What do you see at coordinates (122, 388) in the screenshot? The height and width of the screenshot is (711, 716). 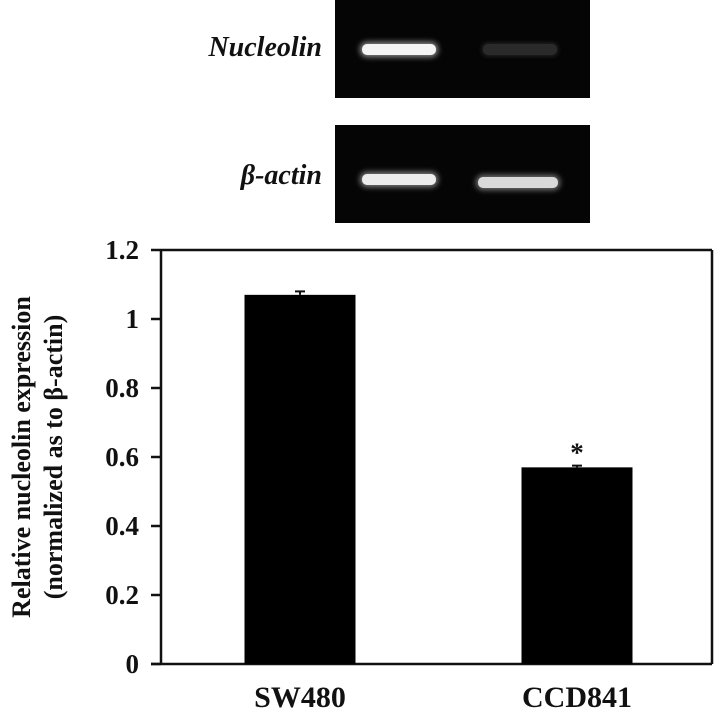 I see `y-tick-label: 0.8` at bounding box center [122, 388].